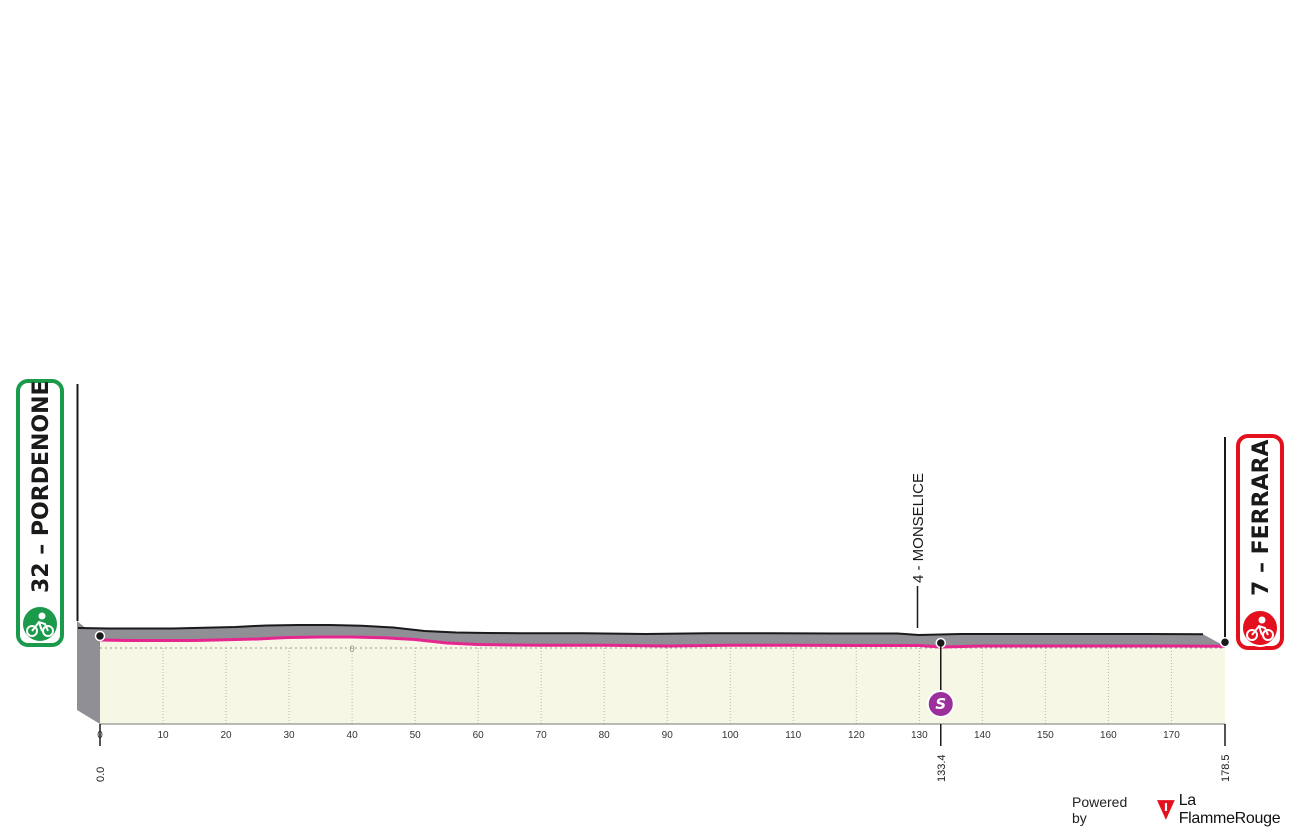 Image resolution: width=1300 pixels, height=828 pixels. I want to click on tick-label: 170, so click(1171, 735).